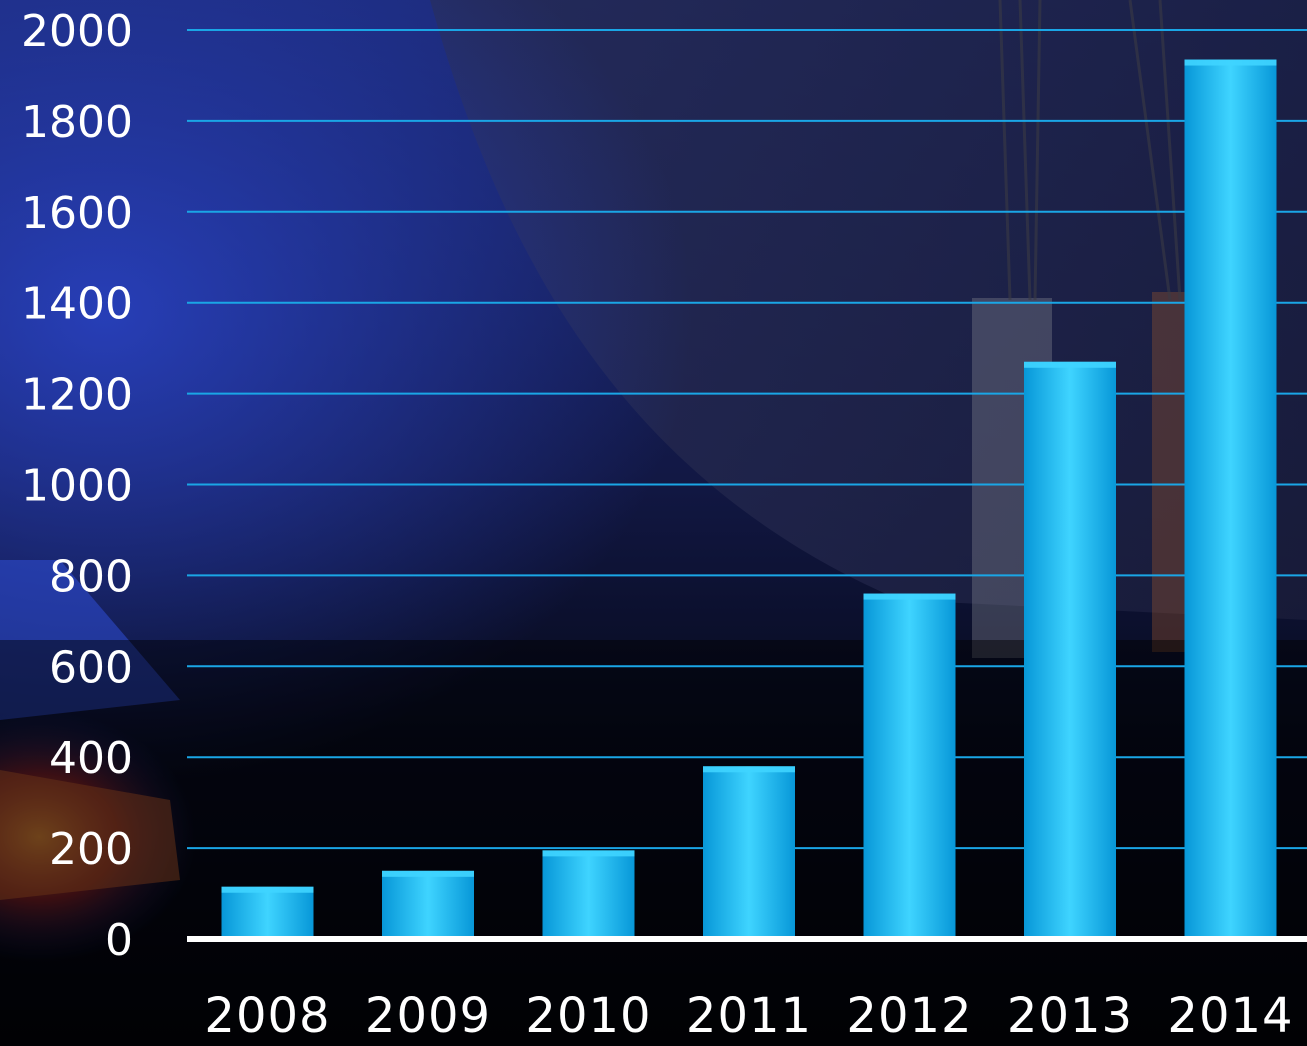 The height and width of the screenshot is (1046, 1307). I want to click on bar-2012, so click(909, 766).